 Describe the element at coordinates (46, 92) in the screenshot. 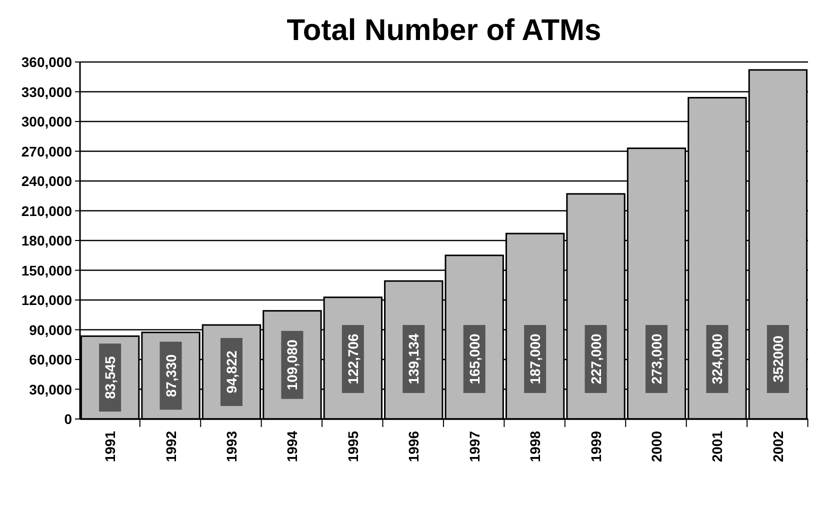

I see `y-tick-label: 330,000` at that location.